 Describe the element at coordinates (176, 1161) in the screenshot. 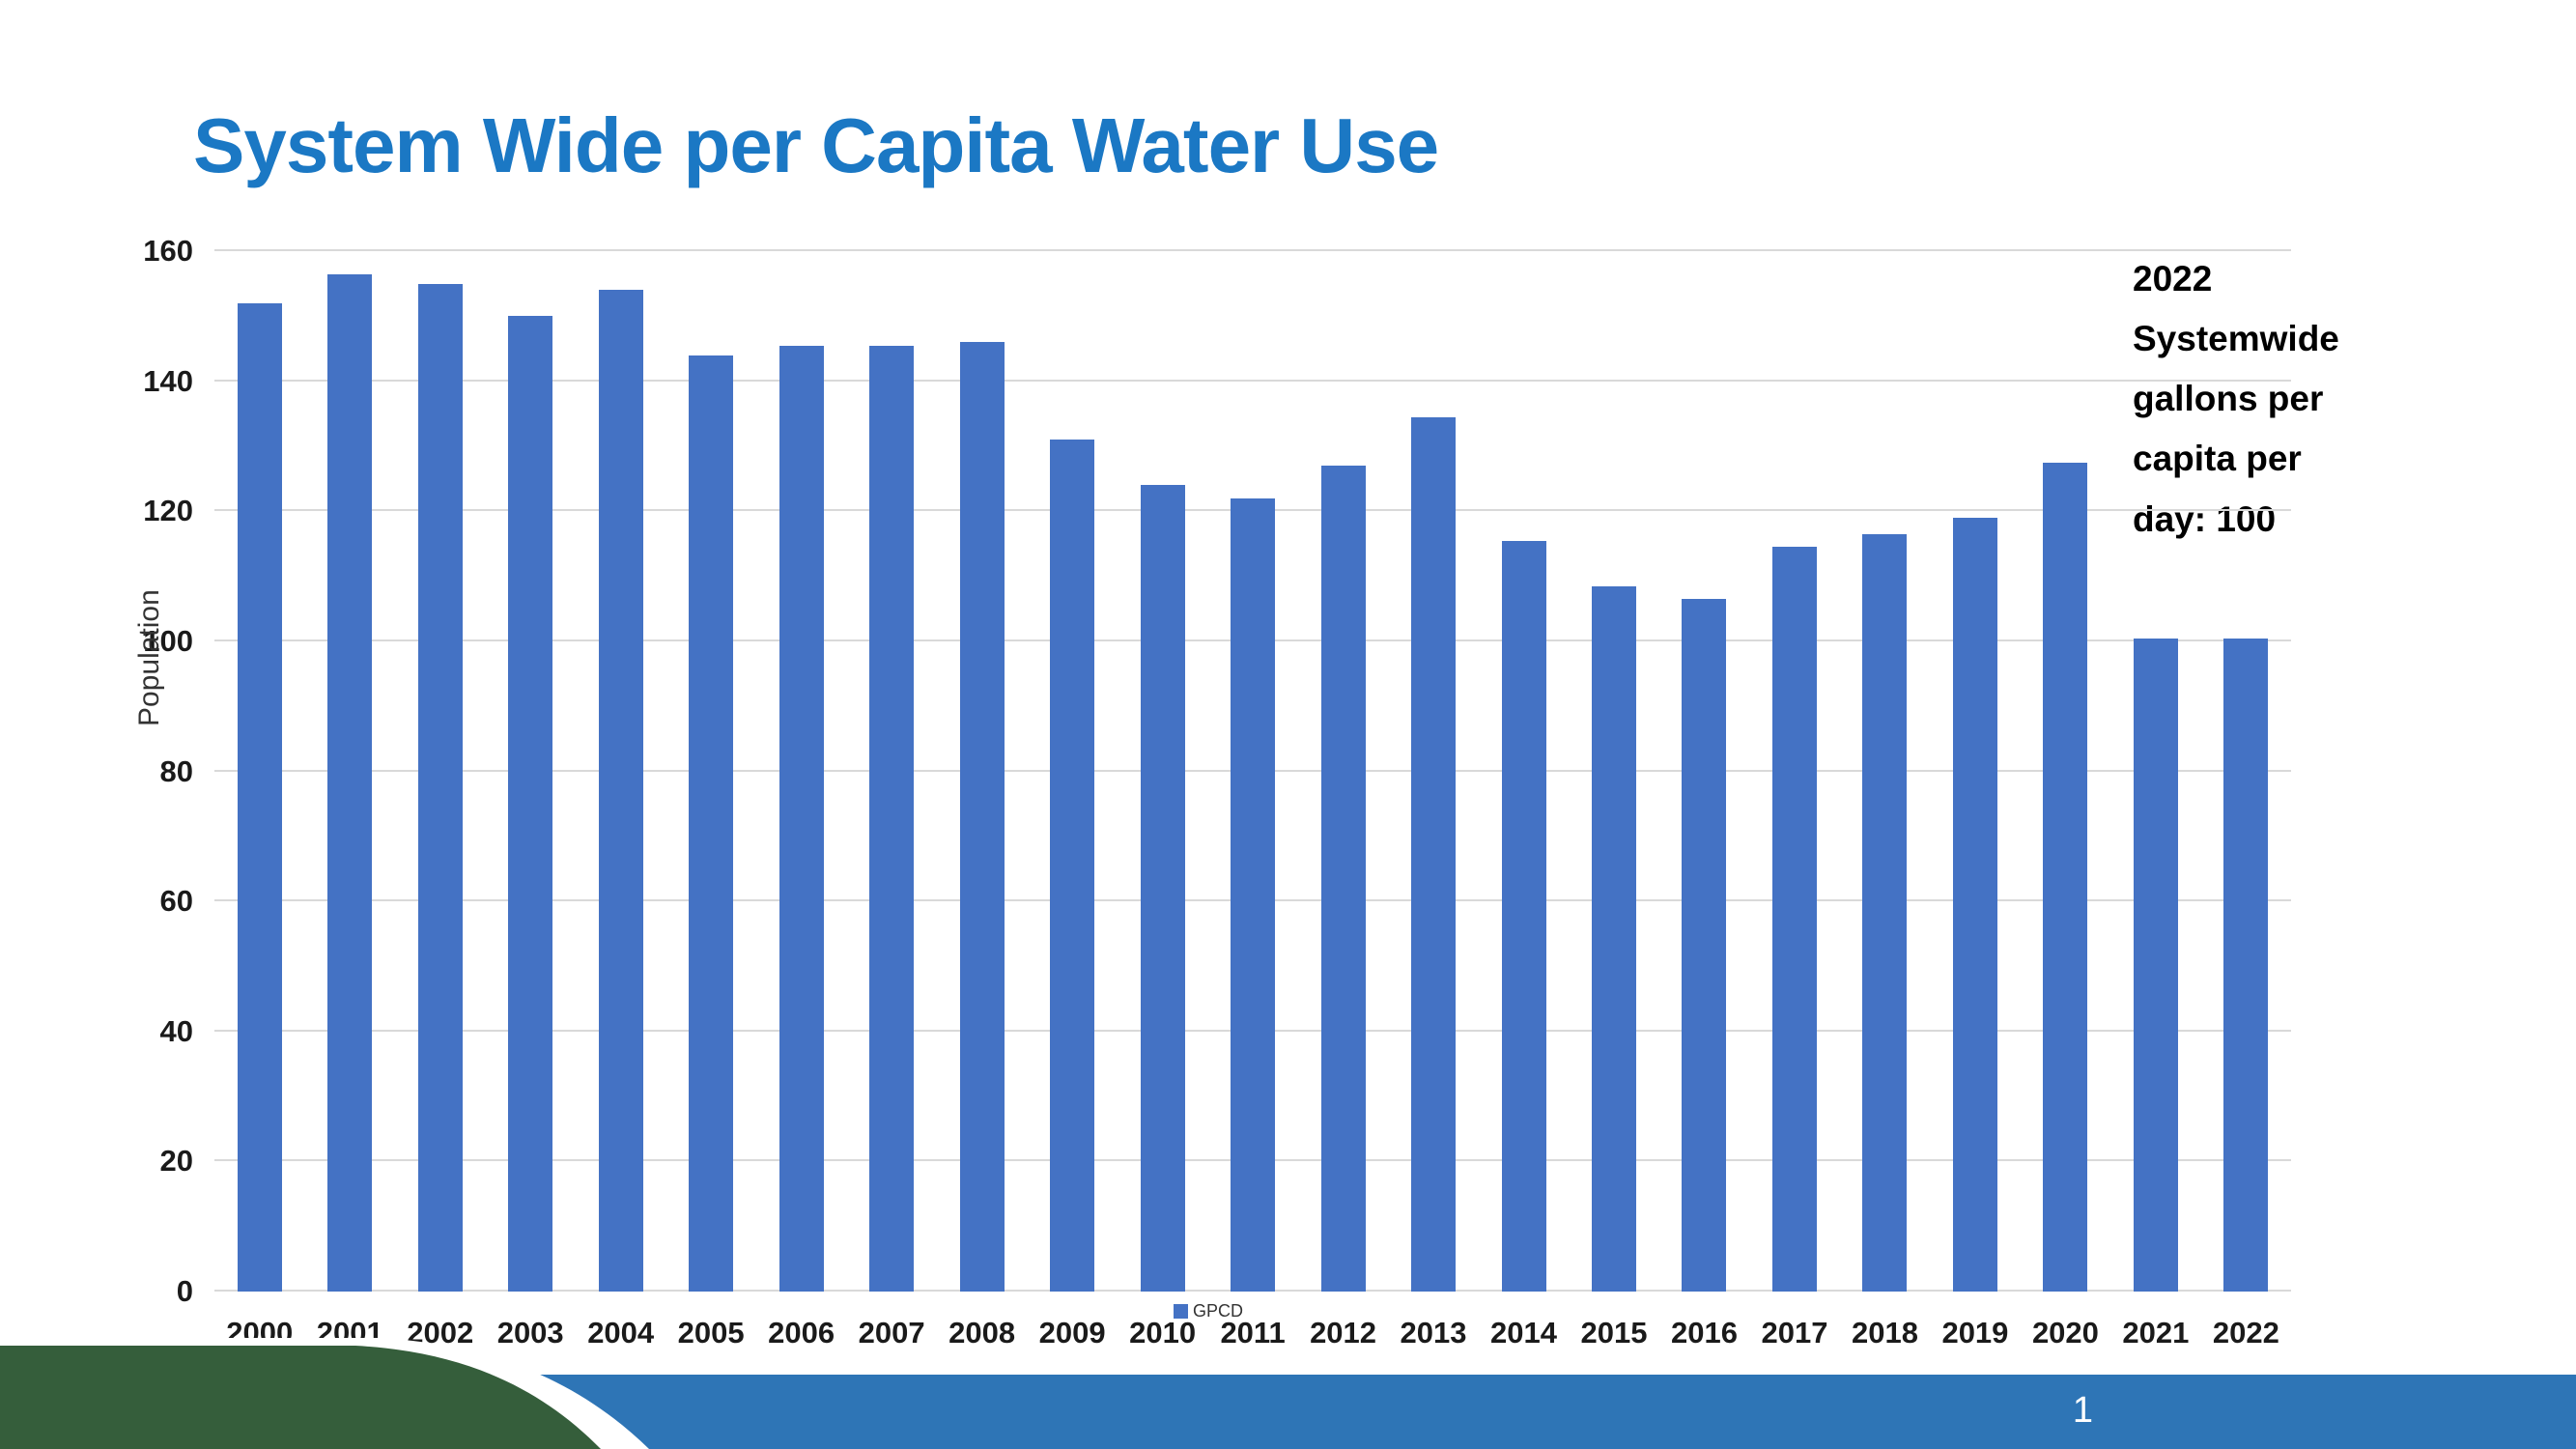

I see `y-tick-label: 20` at that location.